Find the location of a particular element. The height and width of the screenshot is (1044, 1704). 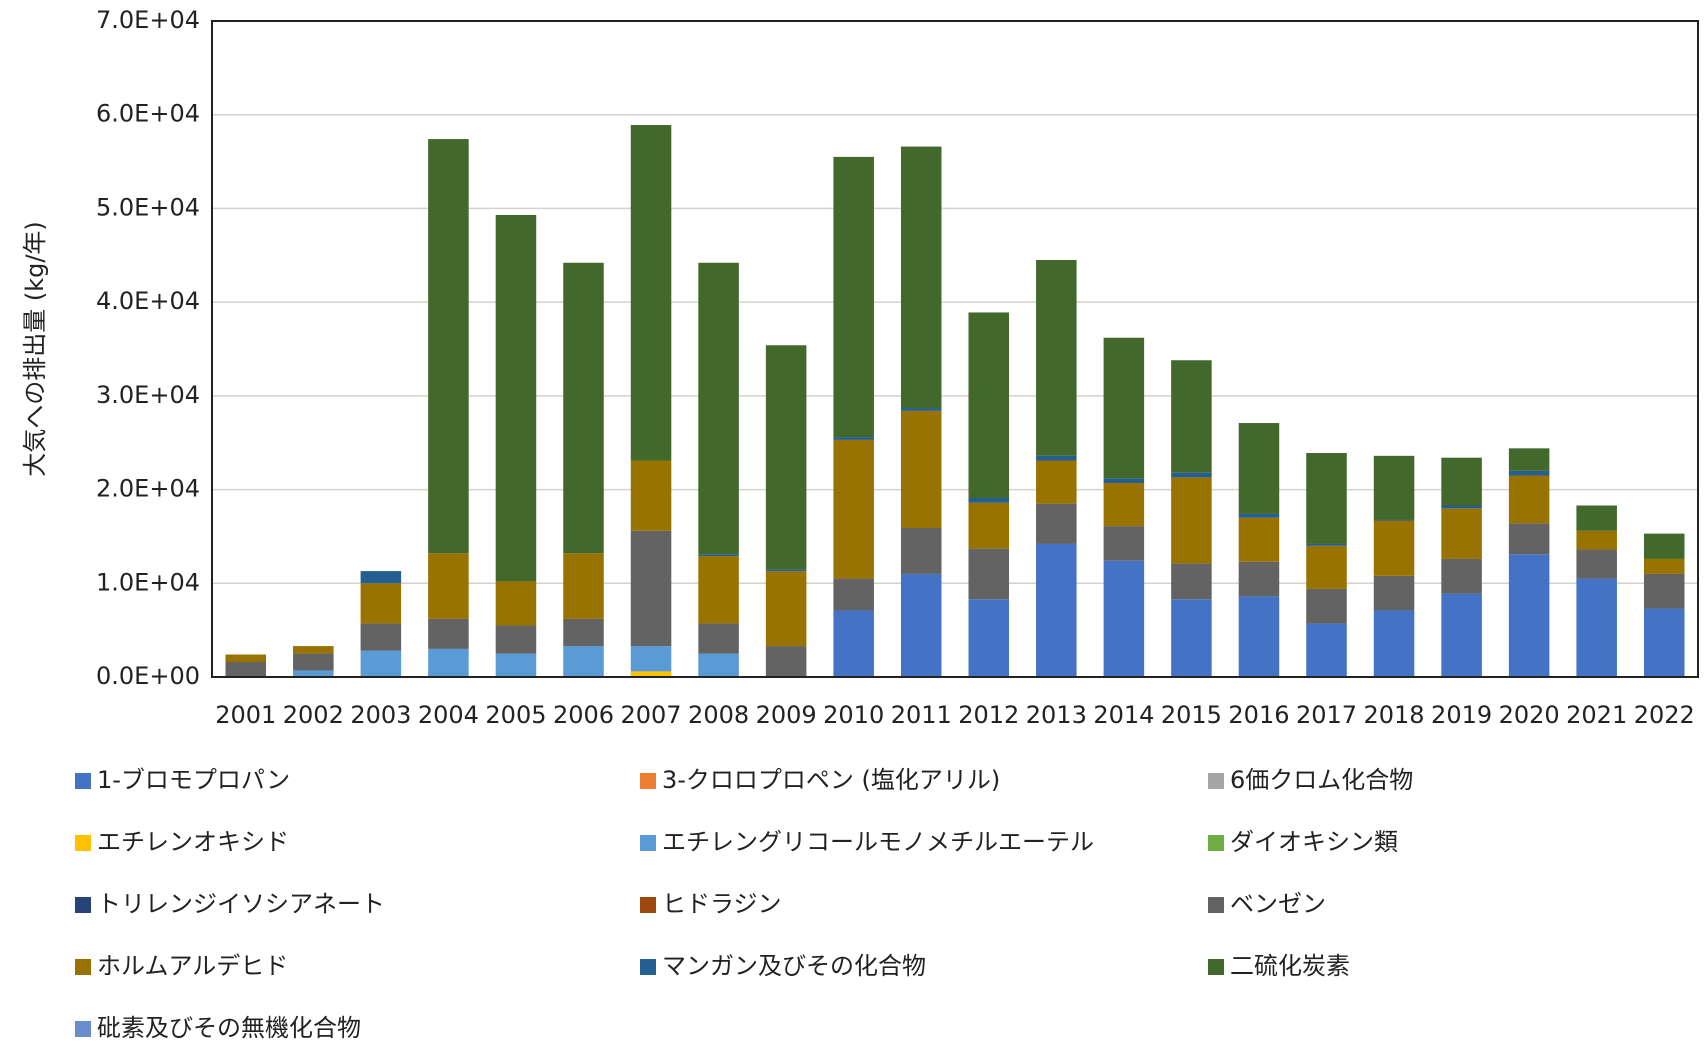

x-tick-label: 2011 is located at coordinates (921, 715).